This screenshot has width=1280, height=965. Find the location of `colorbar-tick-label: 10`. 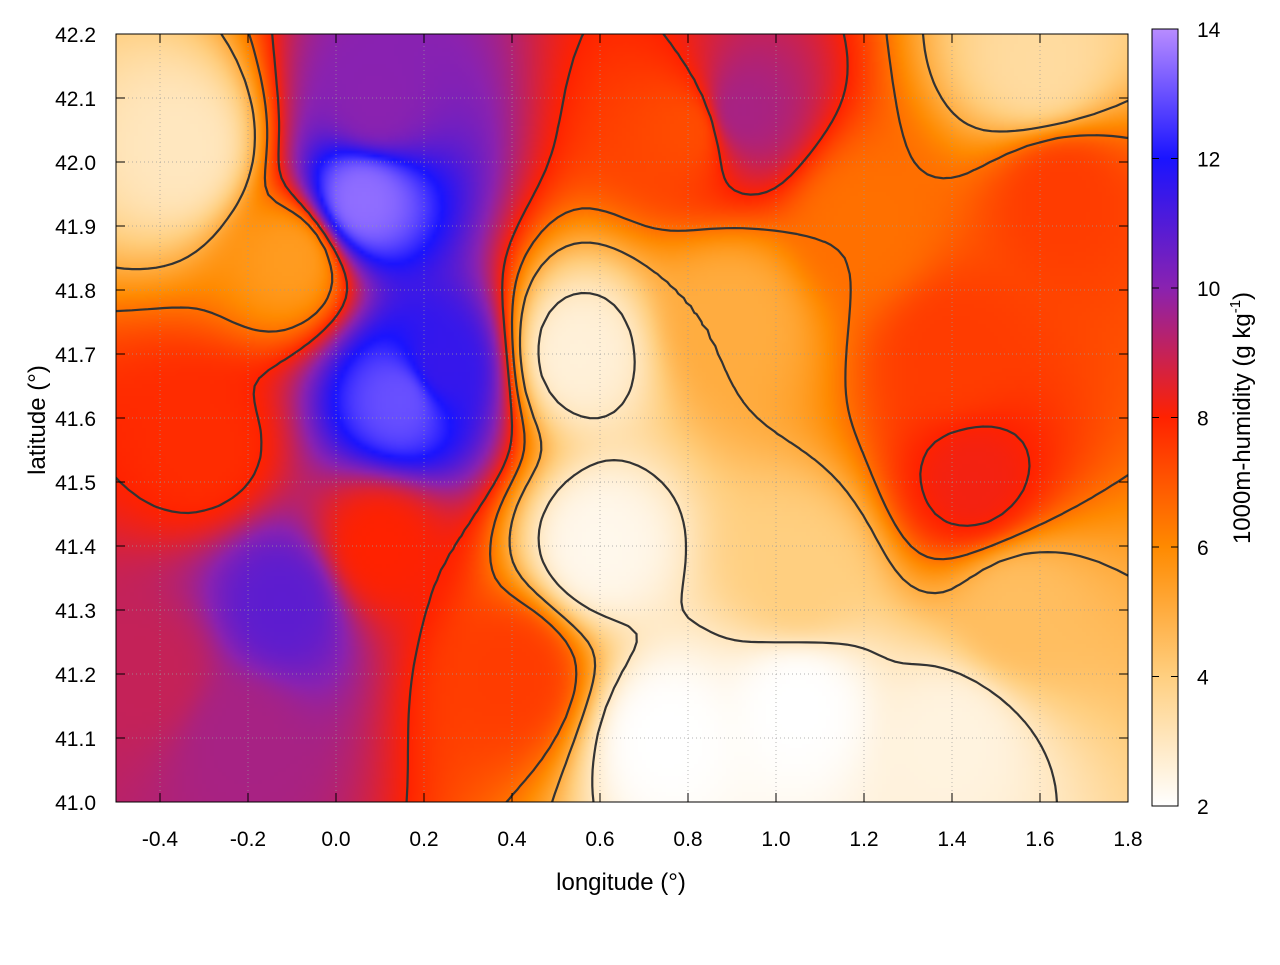

colorbar-tick-label: 10 is located at coordinates (1208, 289).